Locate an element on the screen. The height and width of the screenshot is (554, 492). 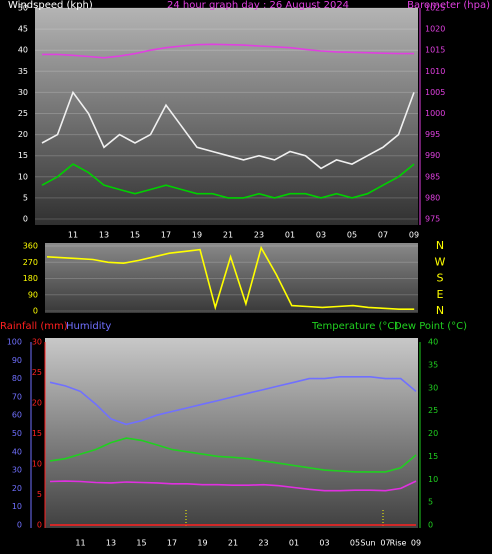
y-tick-label: 100 is located at coordinates (14, 342).